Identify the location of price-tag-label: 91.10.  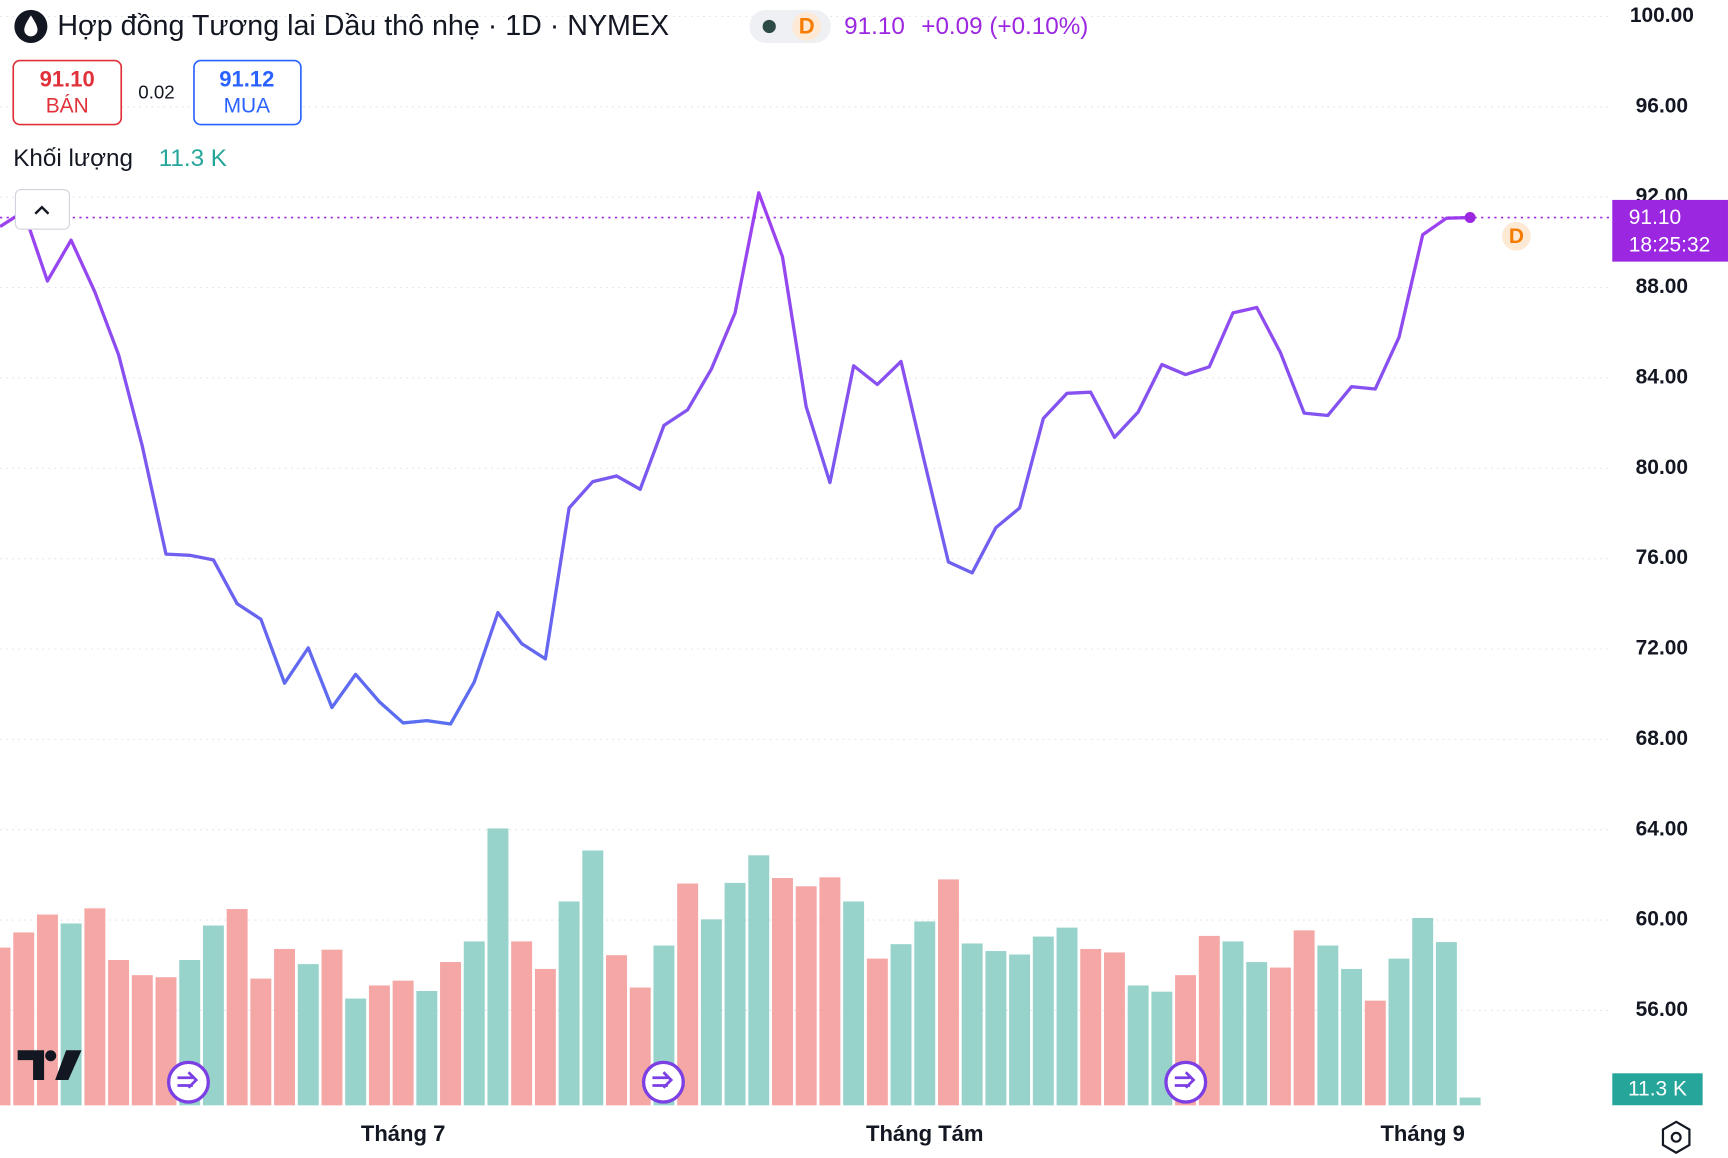
(1655, 217).